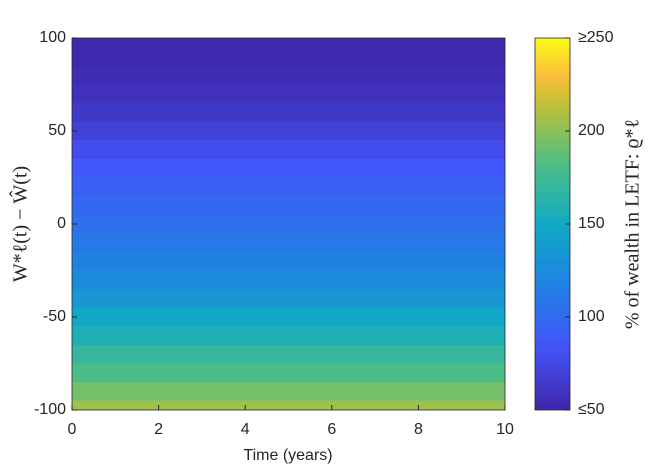  I want to click on x-tick-label: 4, so click(245, 429).